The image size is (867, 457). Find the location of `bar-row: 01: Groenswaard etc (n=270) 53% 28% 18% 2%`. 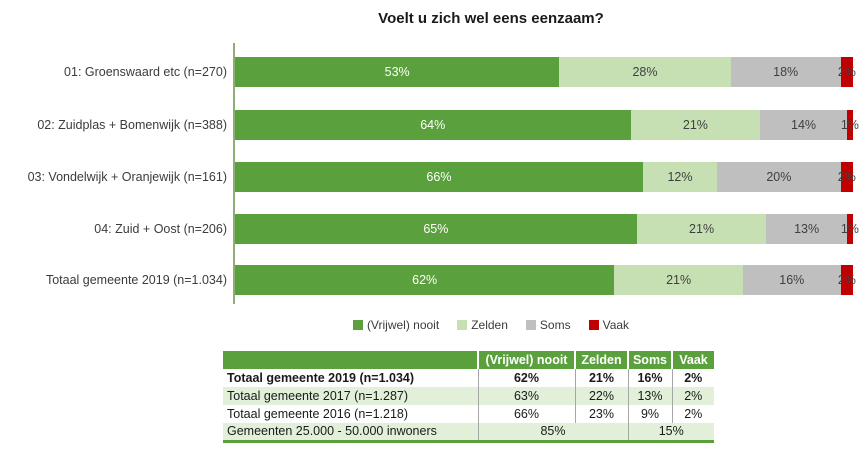

bar-row: 01: Groenswaard etc (n=270) 53% 28% 18% 2% is located at coordinates (433, 72).